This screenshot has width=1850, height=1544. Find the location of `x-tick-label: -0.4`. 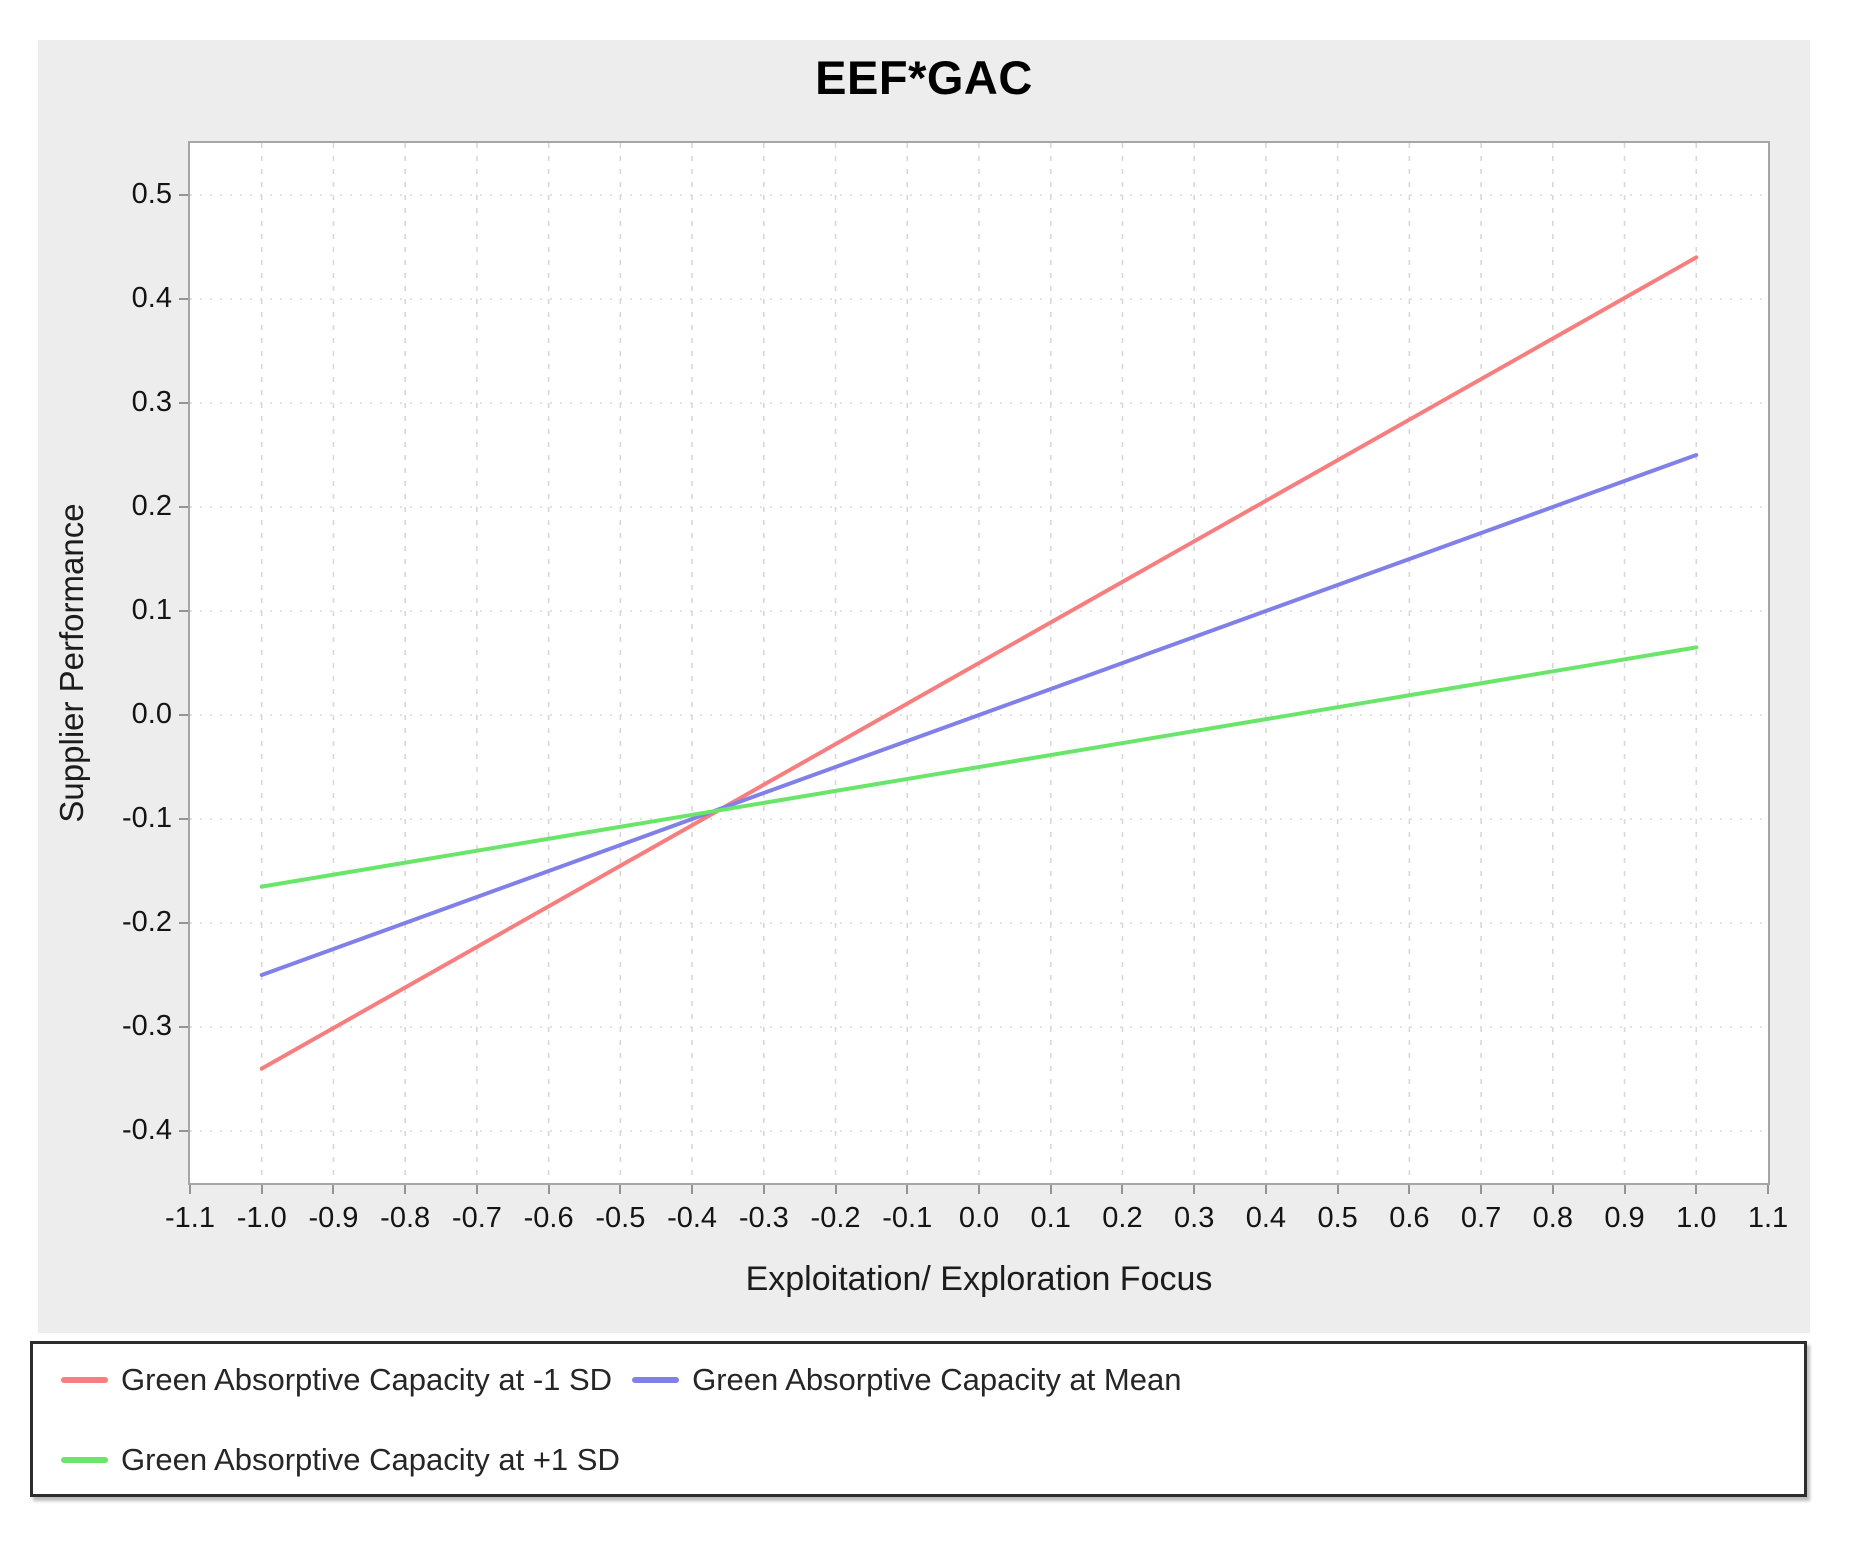

x-tick-label: -0.4 is located at coordinates (692, 1218).